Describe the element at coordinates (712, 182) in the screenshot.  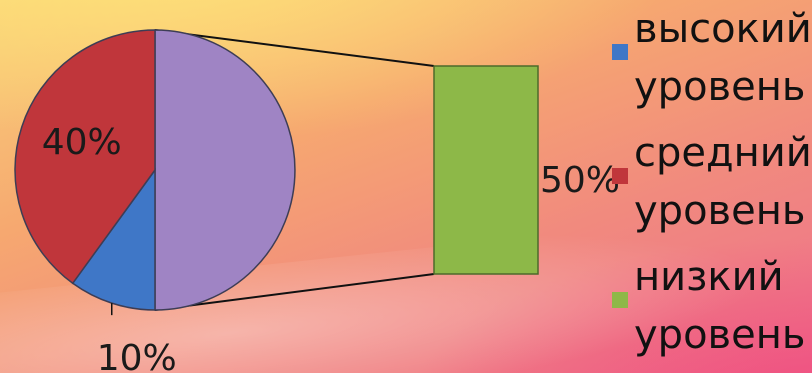
I see `legend-item-средний-уровень: средний уровень` at that location.